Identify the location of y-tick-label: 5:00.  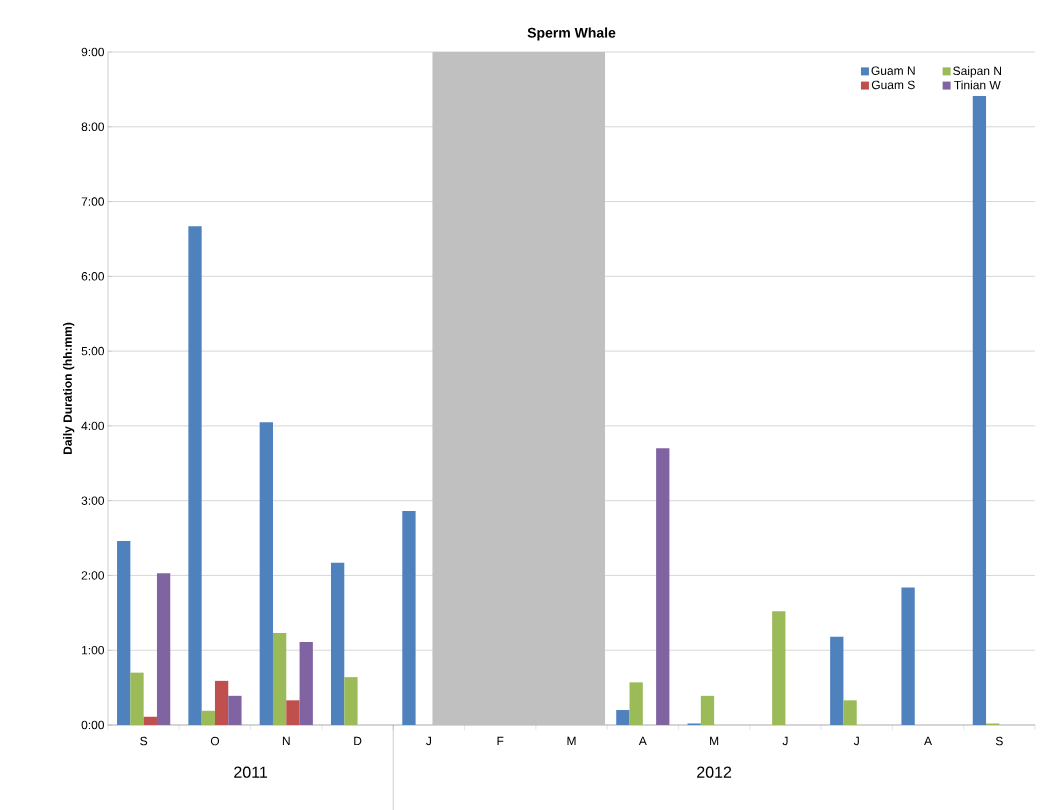
(93, 351).